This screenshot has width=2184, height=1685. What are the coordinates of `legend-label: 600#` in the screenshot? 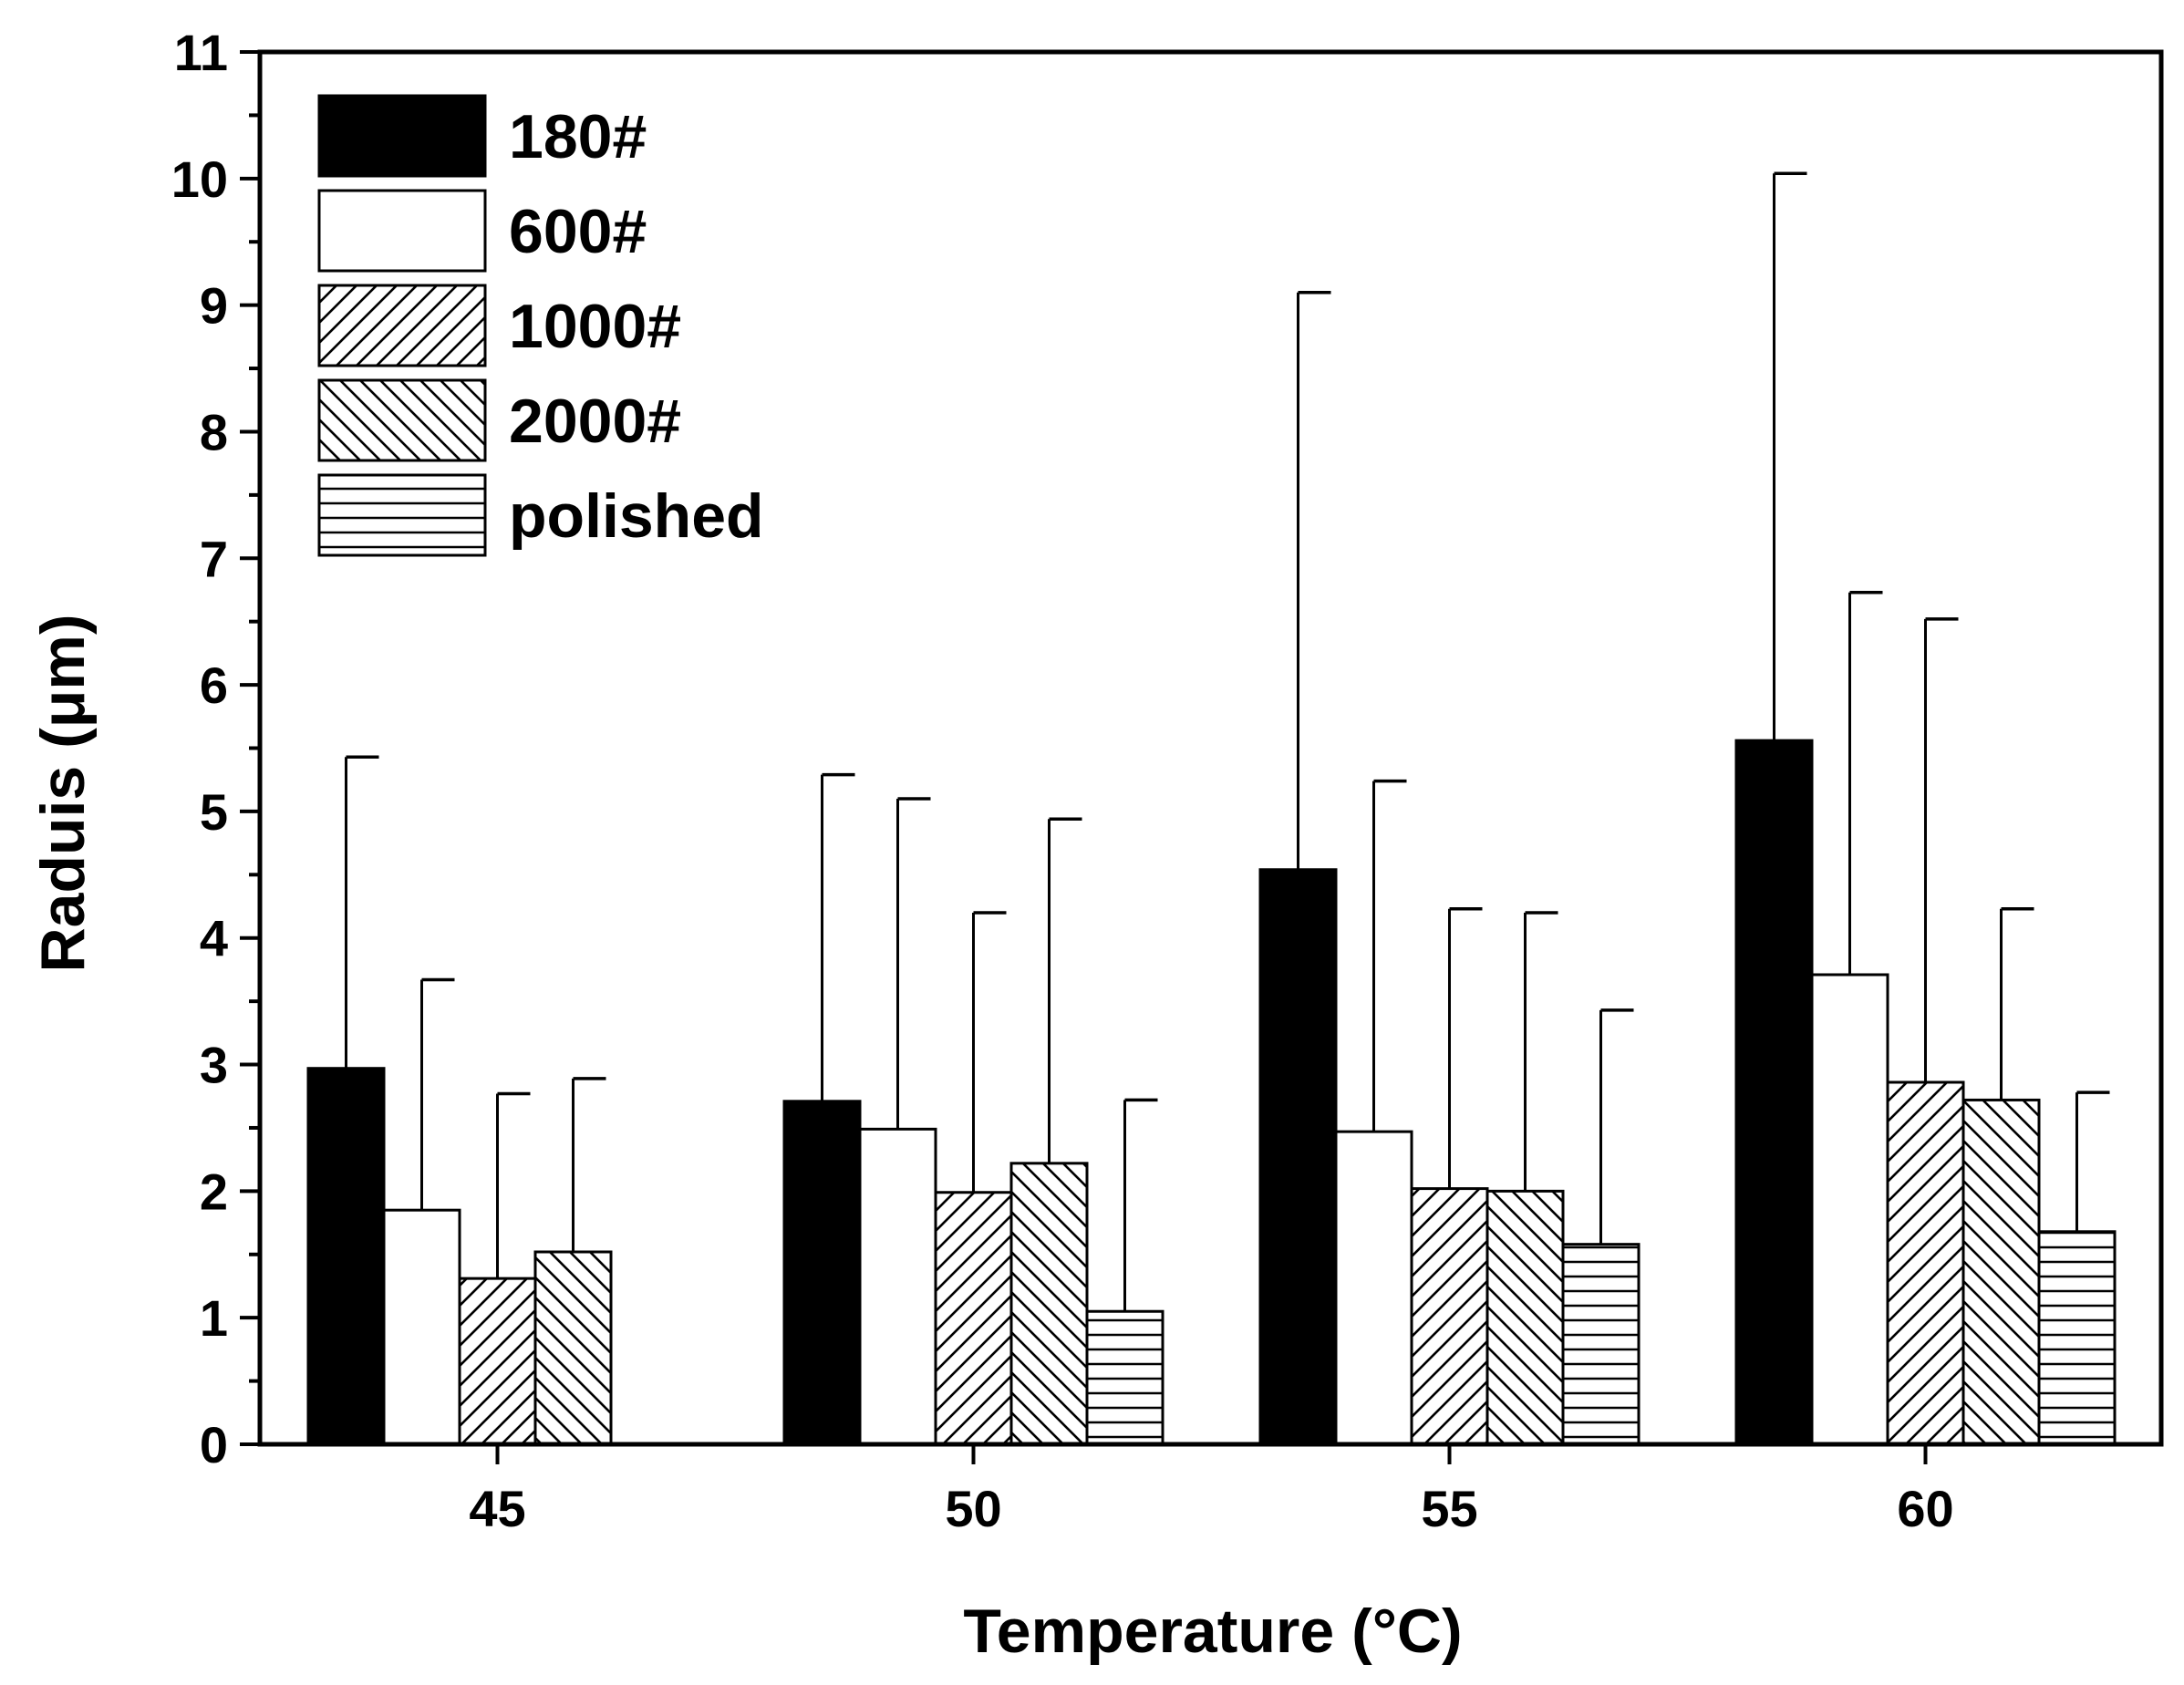 It's located at (578, 232).